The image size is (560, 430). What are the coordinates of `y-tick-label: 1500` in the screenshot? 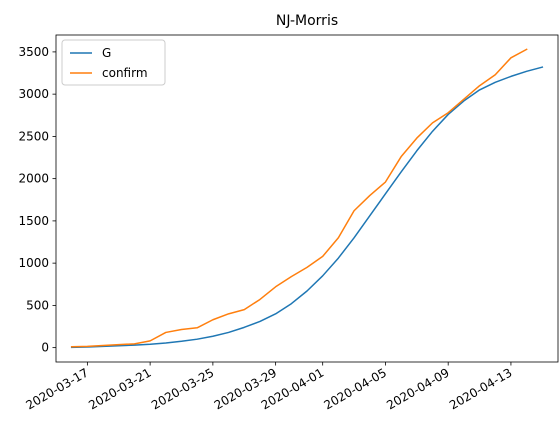 It's located at (33, 221).